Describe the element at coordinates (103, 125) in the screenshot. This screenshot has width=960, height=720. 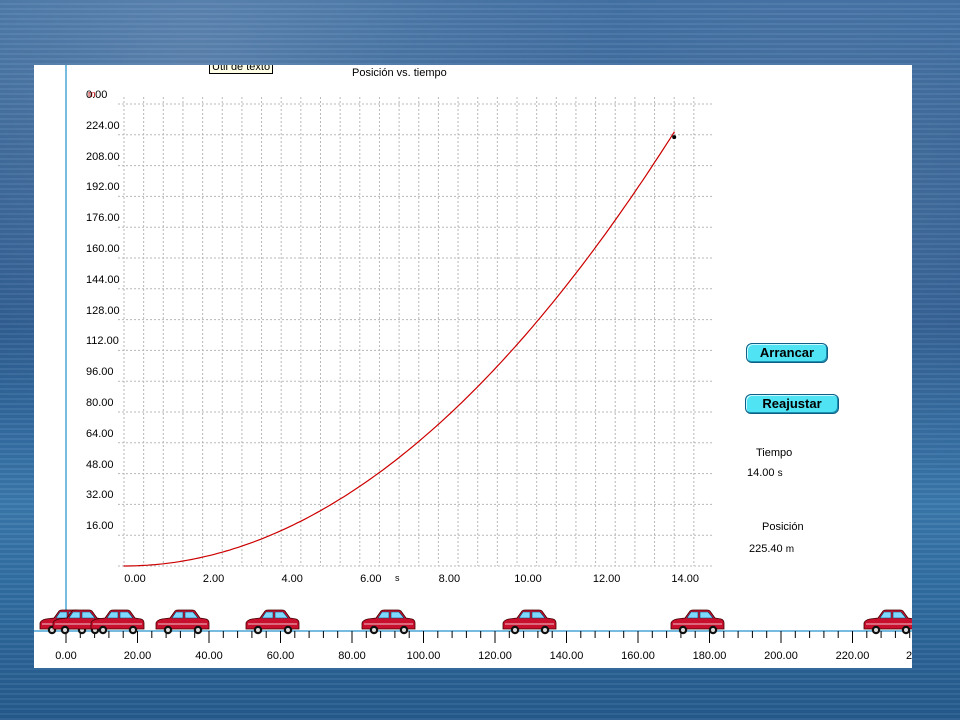
I see `y-tick-label: 224.00` at that location.